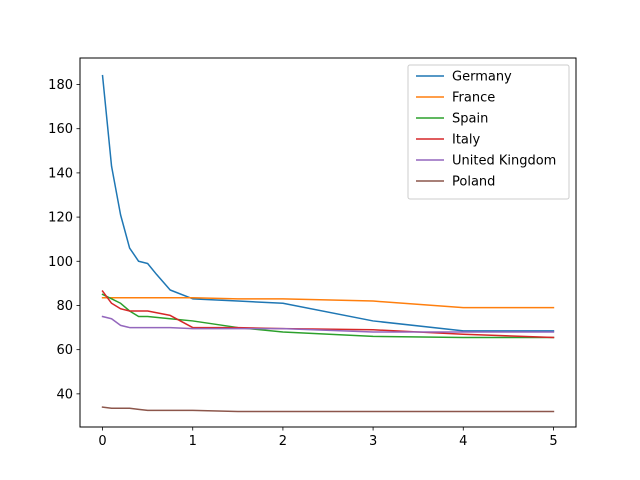 Image resolution: width=640 pixels, height=480 pixels. I want to click on x-tick-label: 0, so click(102, 441).